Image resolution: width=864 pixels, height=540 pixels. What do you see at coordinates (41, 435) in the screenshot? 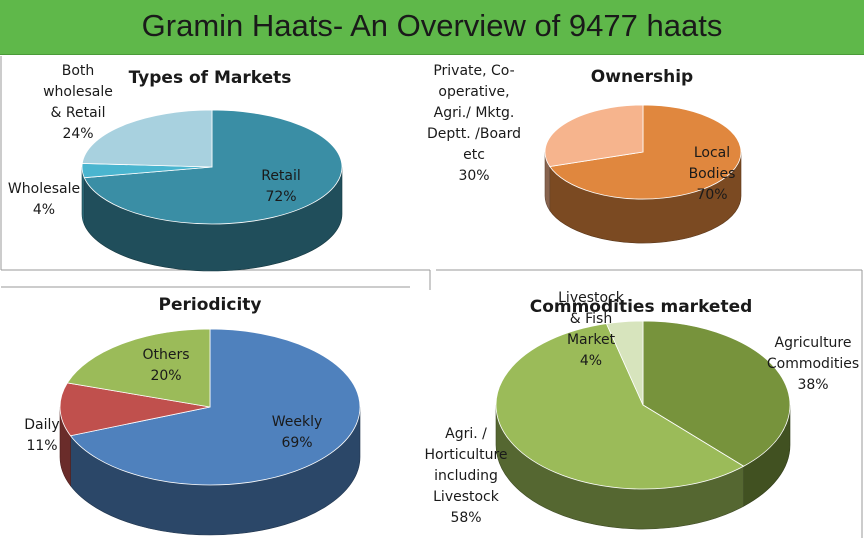
I see `label-daily: Daily 11%` at bounding box center [41, 435].